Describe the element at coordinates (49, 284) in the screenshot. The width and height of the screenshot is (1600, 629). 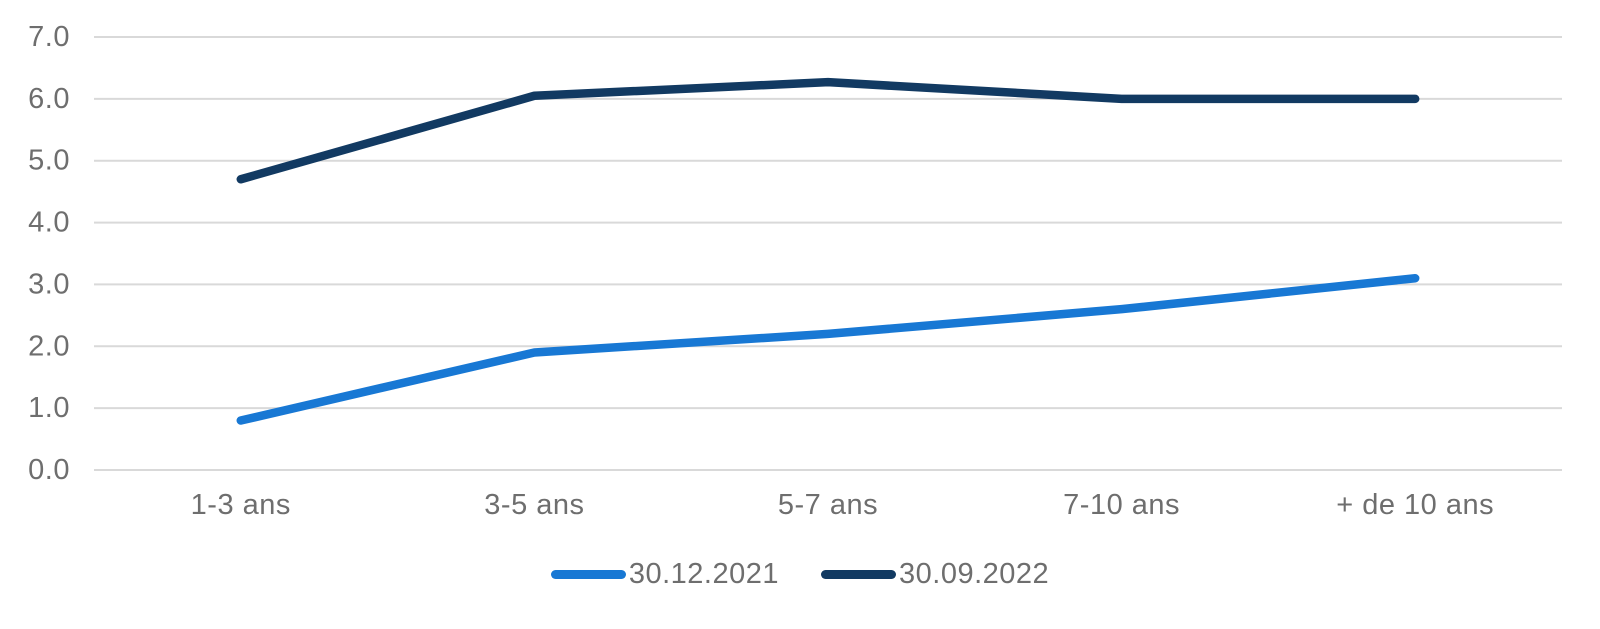
I see `y-axis-tick-label: 3.0` at that location.